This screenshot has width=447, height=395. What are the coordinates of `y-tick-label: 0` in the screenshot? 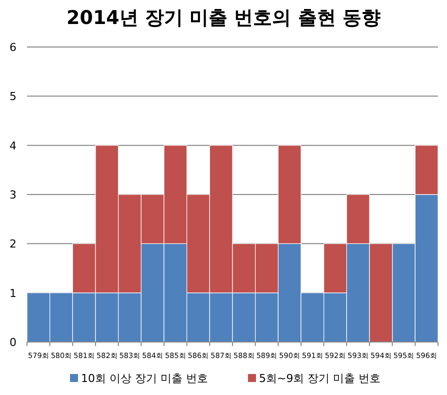 It's located at (13, 342).